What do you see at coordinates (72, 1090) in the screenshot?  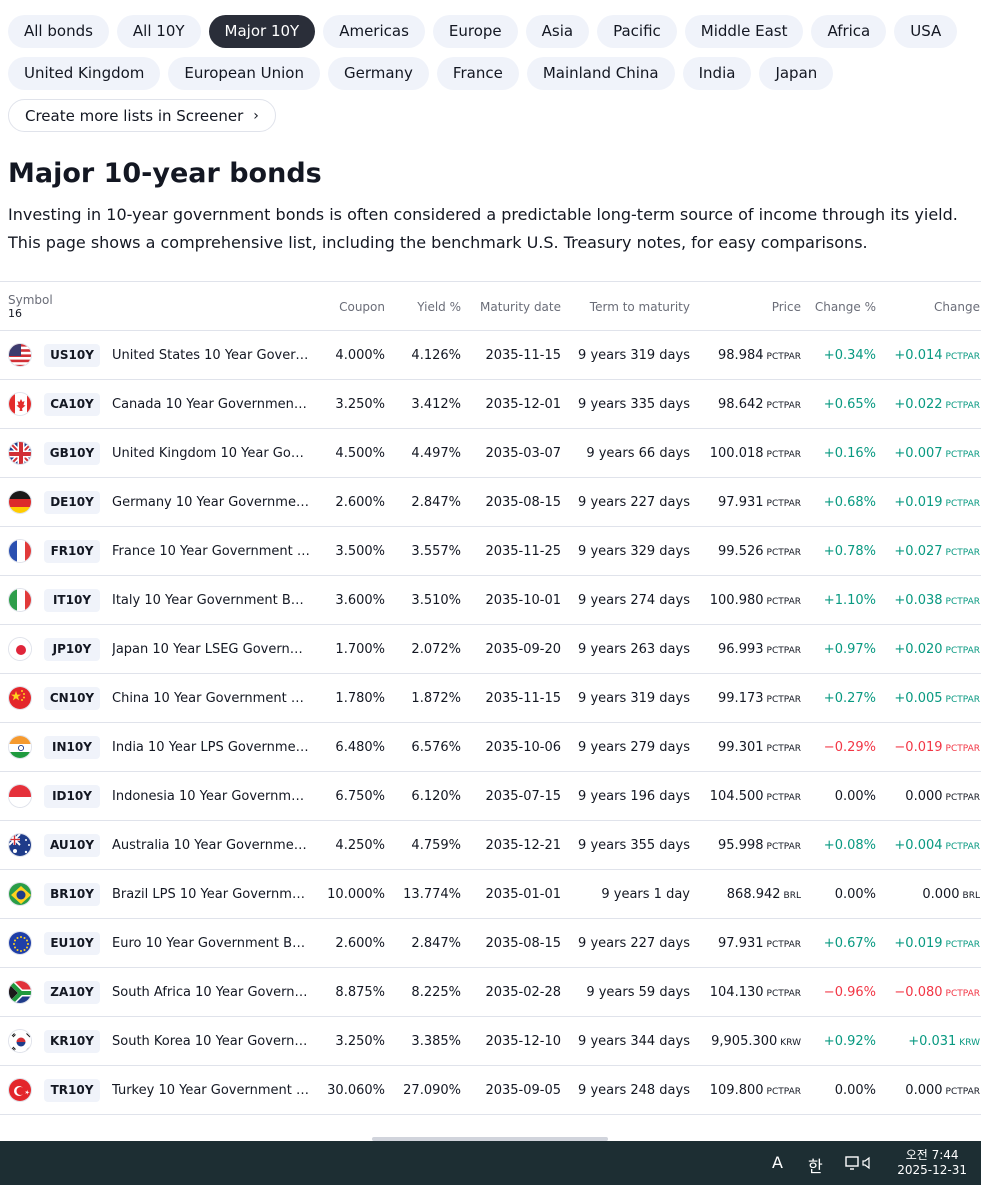 I see `ticker-badge: TR10Y` at bounding box center [72, 1090].